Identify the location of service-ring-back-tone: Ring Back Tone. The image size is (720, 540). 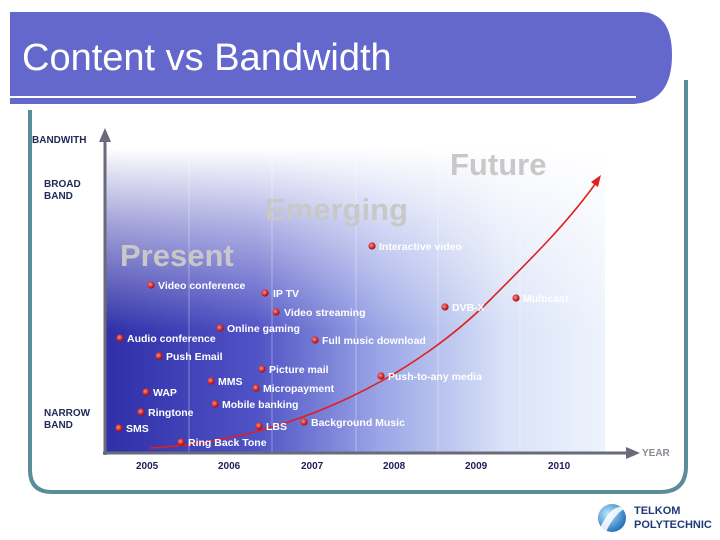
(222, 443).